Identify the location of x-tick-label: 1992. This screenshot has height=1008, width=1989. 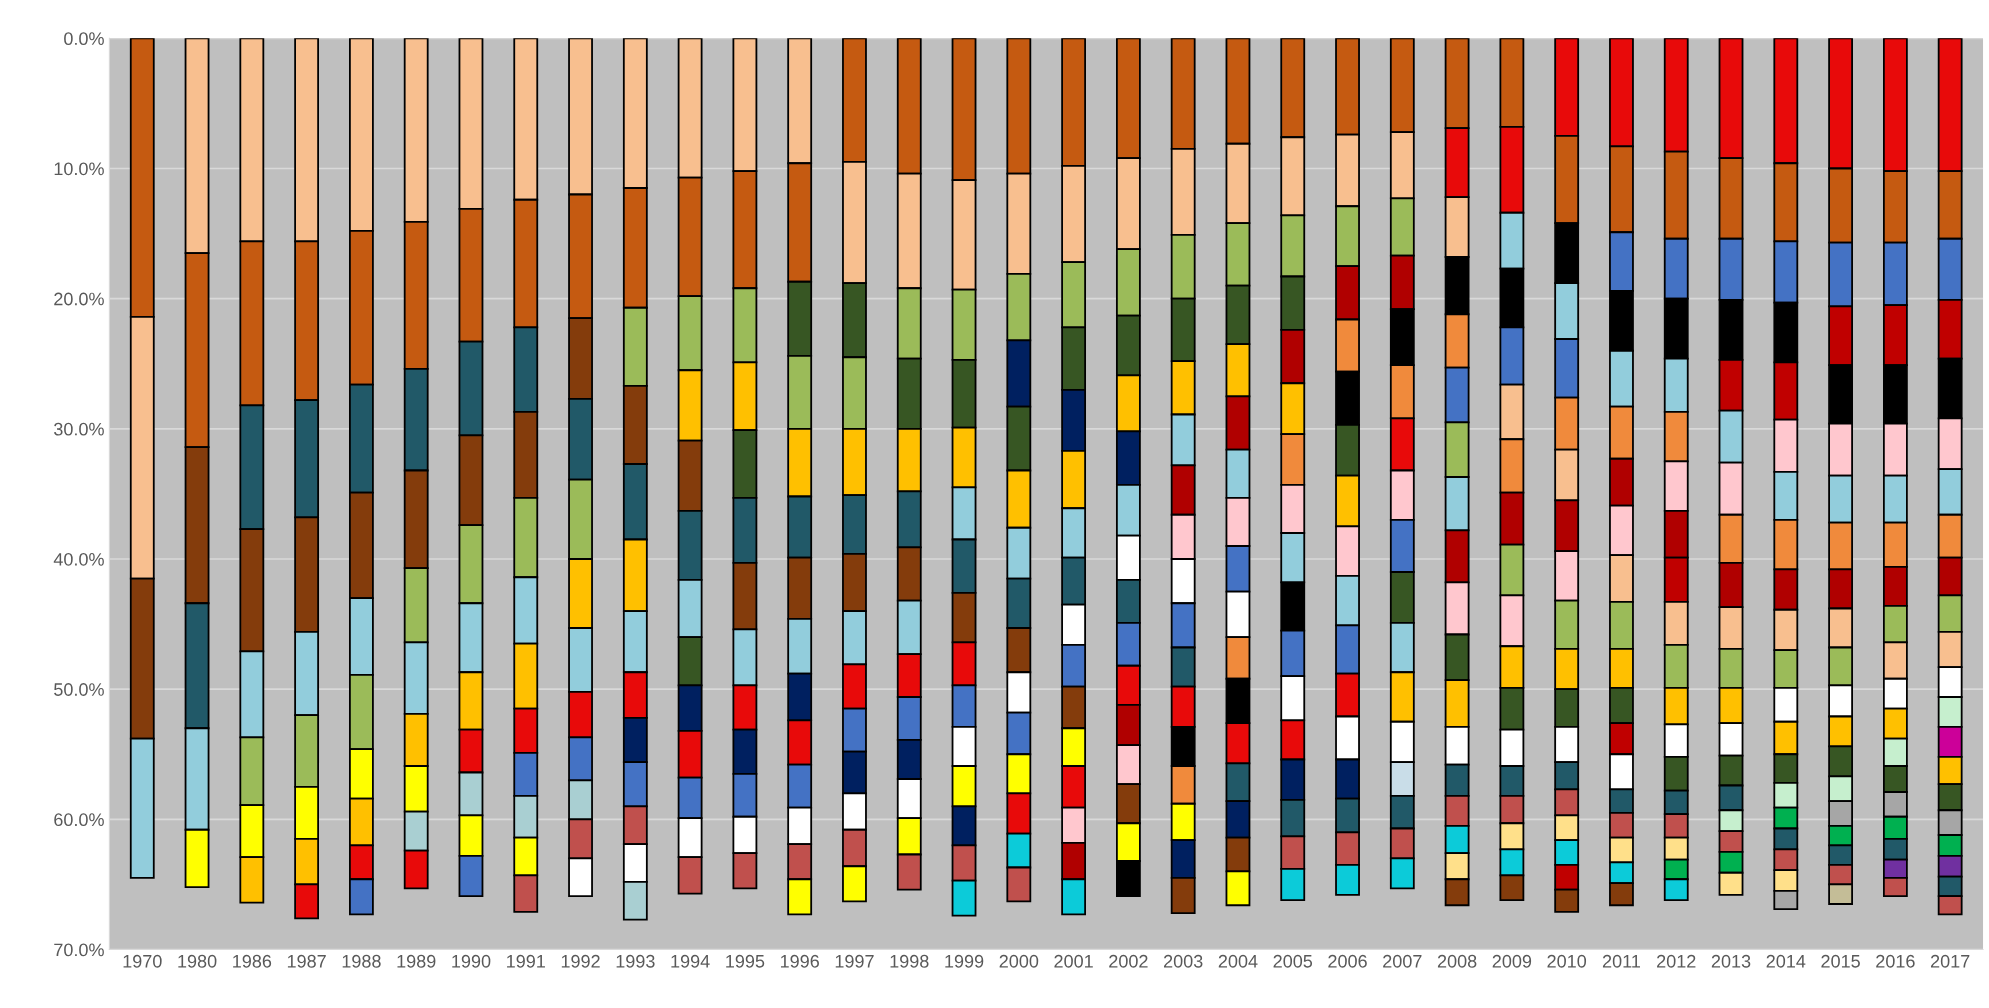
(580, 961).